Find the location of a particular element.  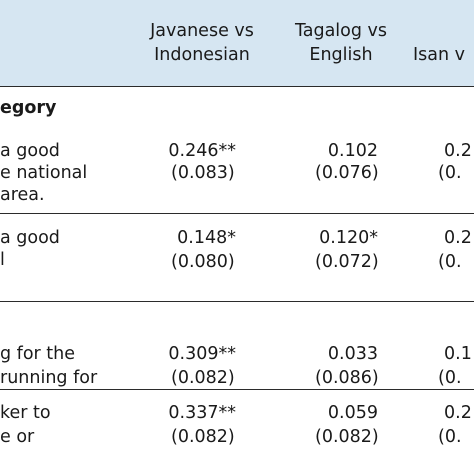

standard-error-cell: (0.086) is located at coordinates (347, 378).